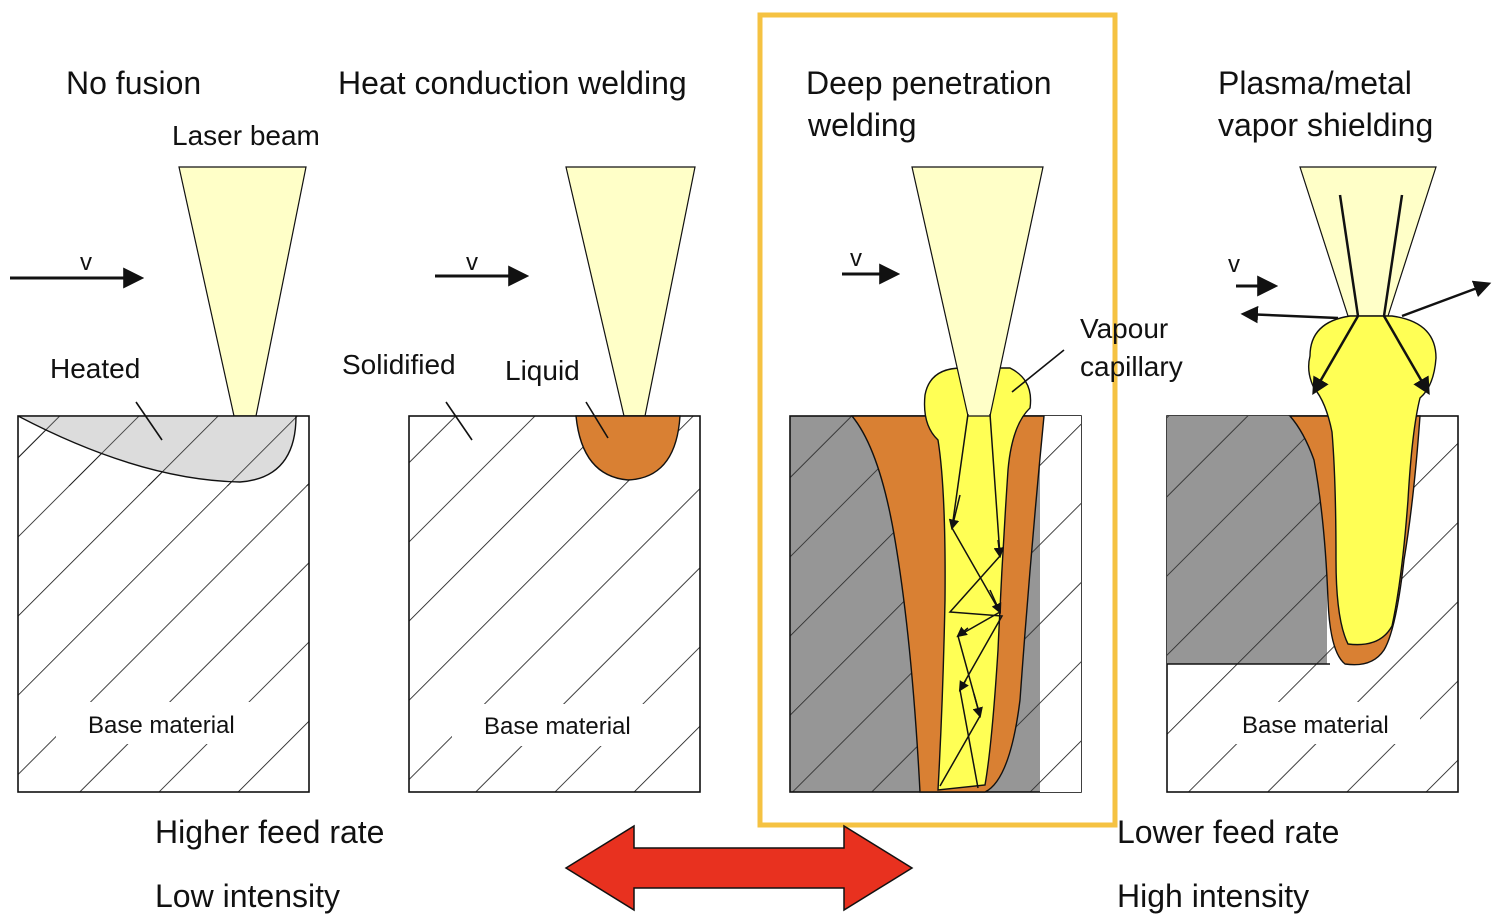 The image size is (1506, 924). I want to click on vapour-capillary, so click(977, 579).